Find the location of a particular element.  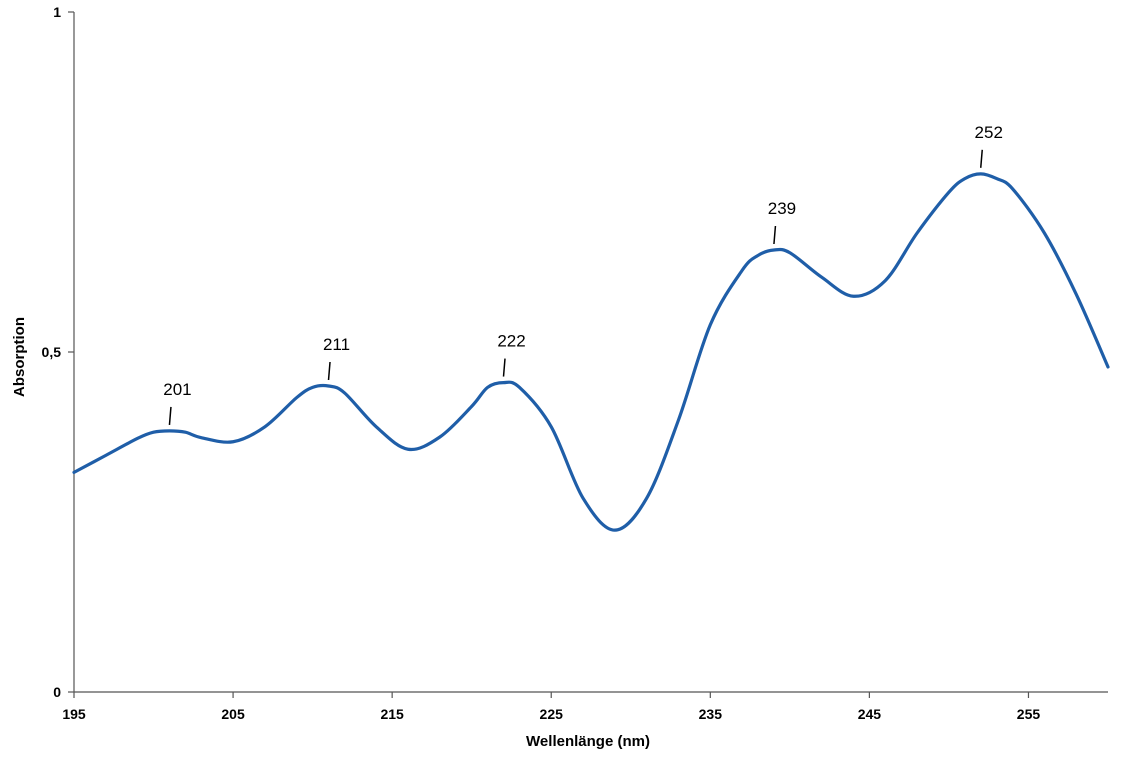

y-tick-label: 1 is located at coordinates (57, 12).